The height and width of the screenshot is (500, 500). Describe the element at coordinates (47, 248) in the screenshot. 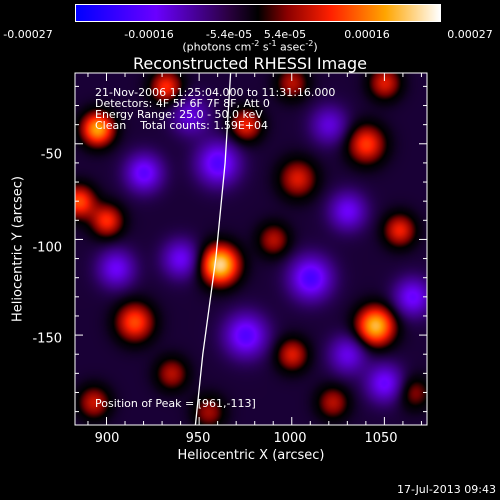

I see `y-tick-label: -100` at that location.